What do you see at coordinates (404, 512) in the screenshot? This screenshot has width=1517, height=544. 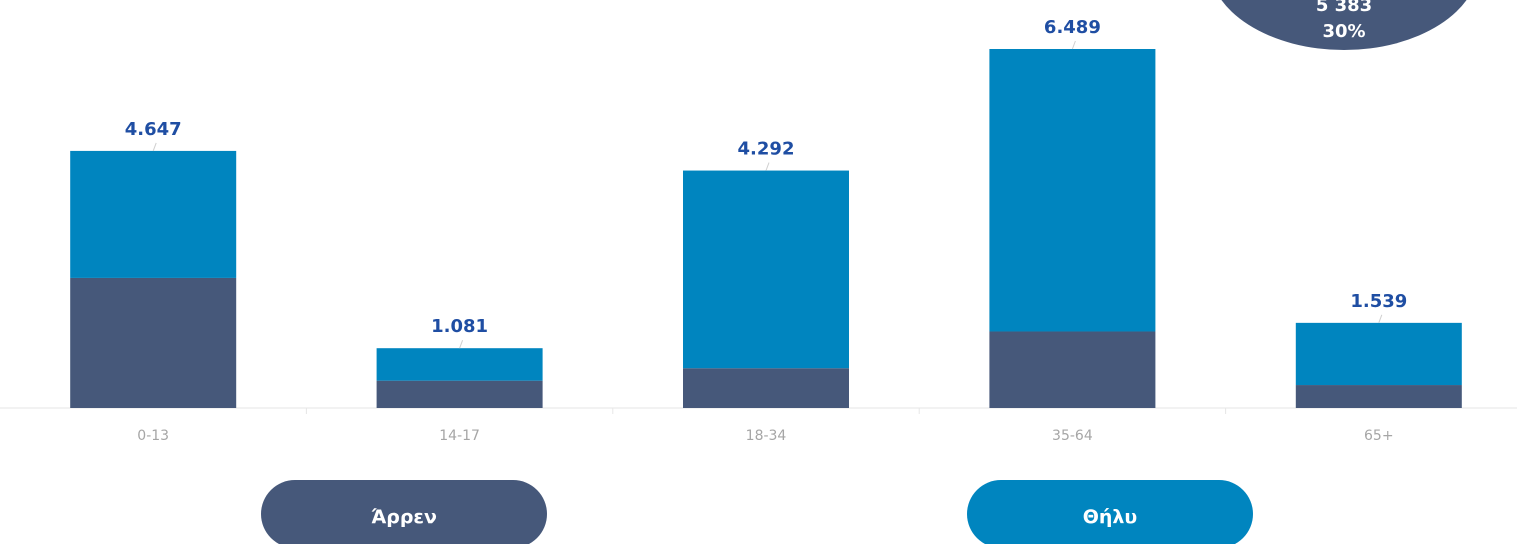 I see `legend-male-button: Άρρεν` at bounding box center [404, 512].